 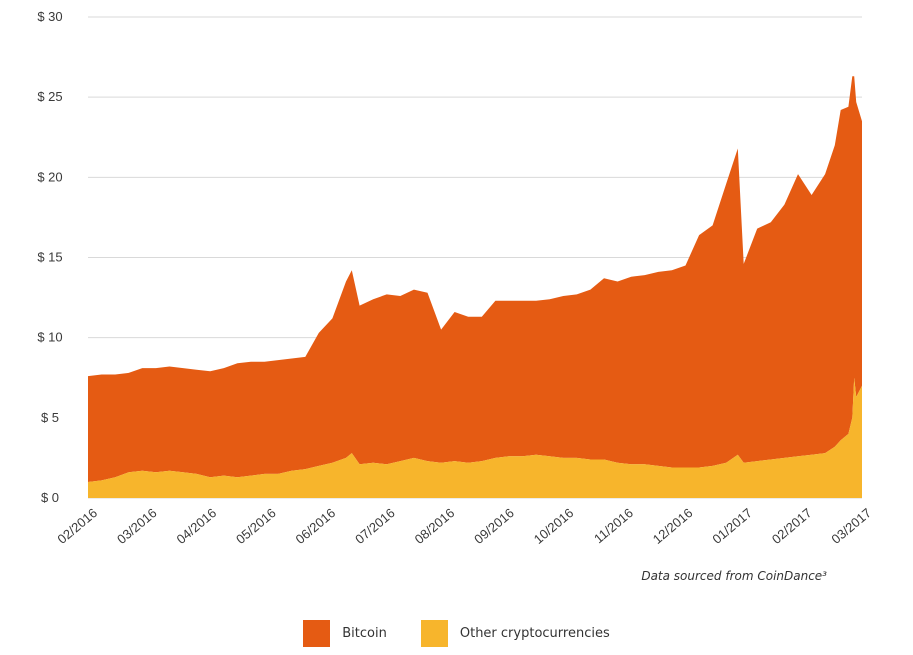 What do you see at coordinates (316, 526) in the screenshot?
I see `x-tick-label: 06/2016` at bounding box center [316, 526].